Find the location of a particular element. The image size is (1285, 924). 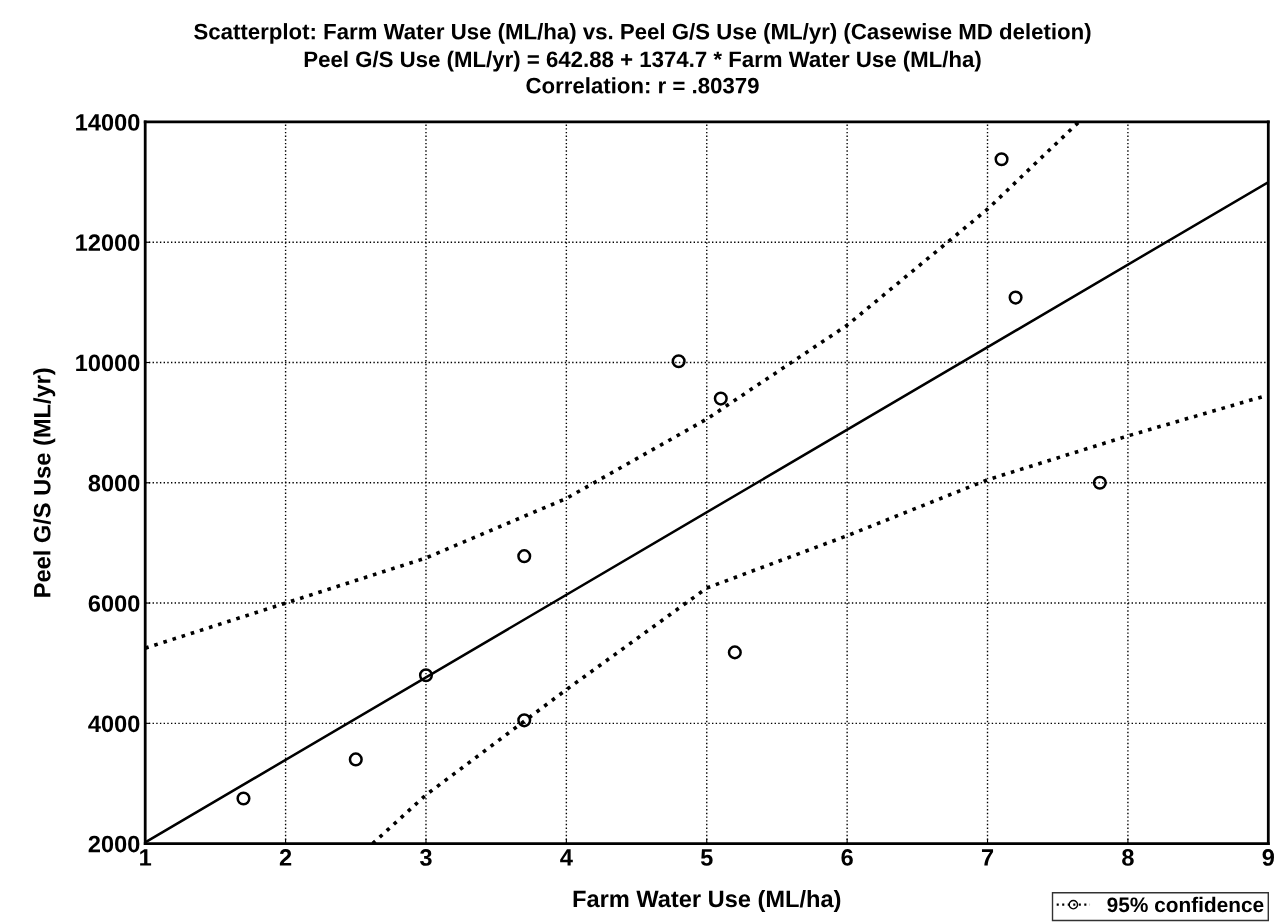

x-tick-label: 7 is located at coordinates (987, 857).